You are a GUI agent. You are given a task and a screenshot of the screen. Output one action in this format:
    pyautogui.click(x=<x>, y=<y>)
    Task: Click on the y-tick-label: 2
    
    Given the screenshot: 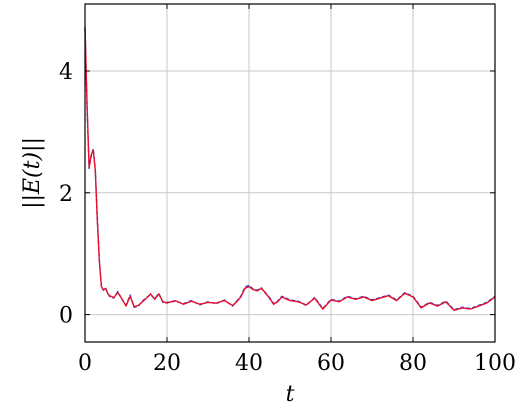 What is the action you would take?
    pyautogui.click(x=66, y=194)
    